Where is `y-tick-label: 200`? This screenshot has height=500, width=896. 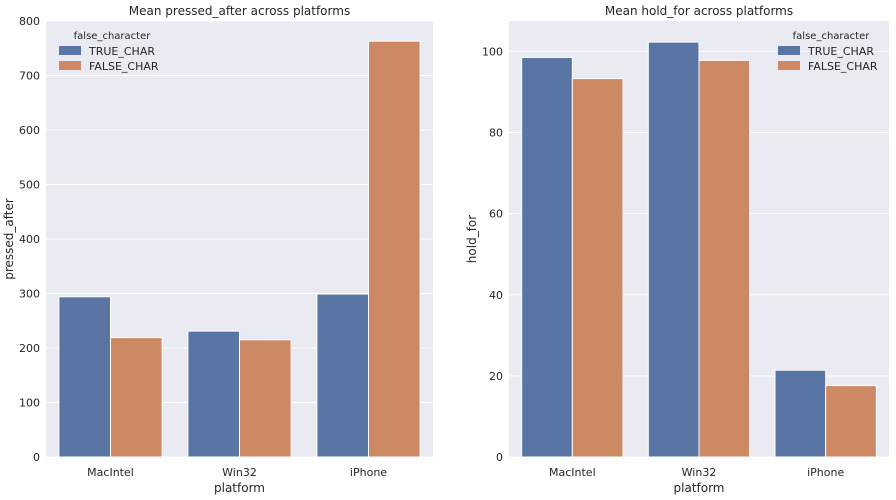 y-tick-label: 200 is located at coordinates (29, 348).